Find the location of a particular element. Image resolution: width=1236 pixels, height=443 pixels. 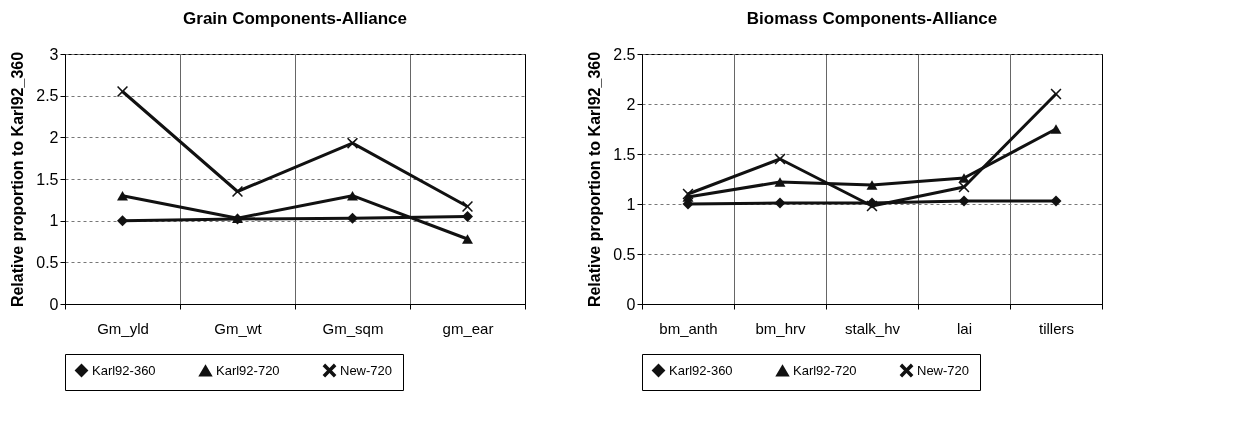

x-tick-label: gm_ear is located at coordinates (468, 328).